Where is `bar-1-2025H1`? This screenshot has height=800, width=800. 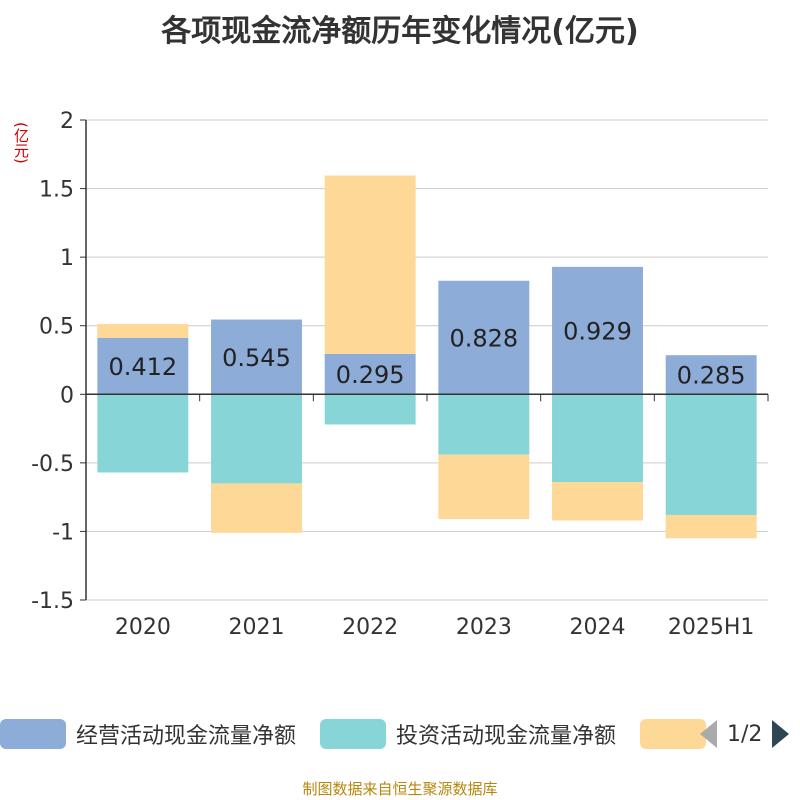
bar-1-2025H1 is located at coordinates (711, 375).